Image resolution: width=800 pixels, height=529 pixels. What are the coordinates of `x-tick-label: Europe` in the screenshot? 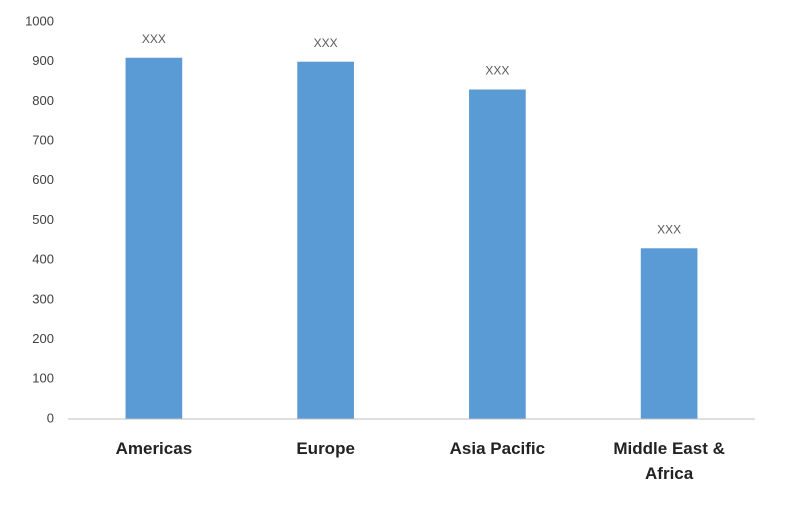 It's located at (325, 448).